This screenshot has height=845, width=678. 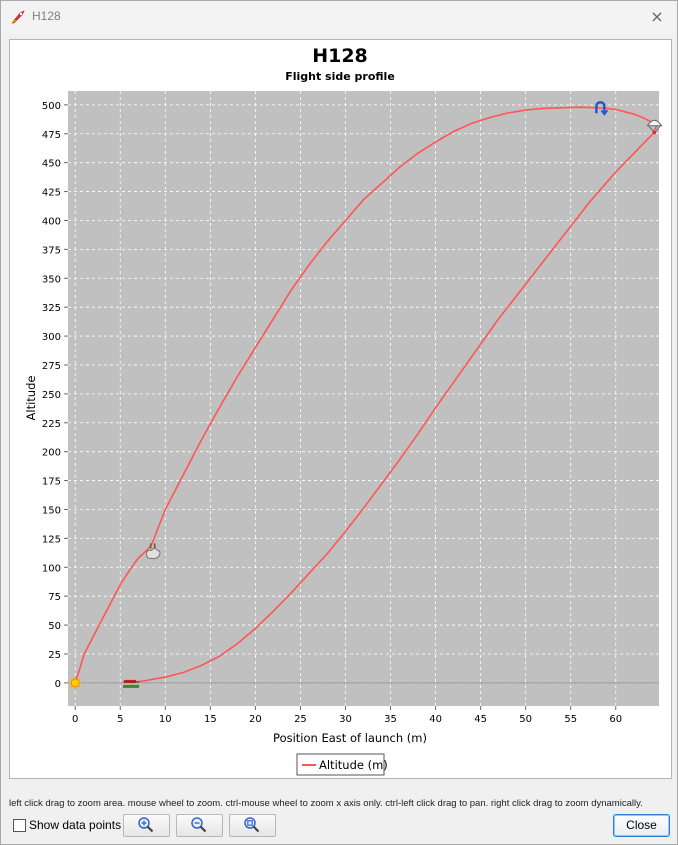 I want to click on zoom-fit-button, so click(x=252, y=825).